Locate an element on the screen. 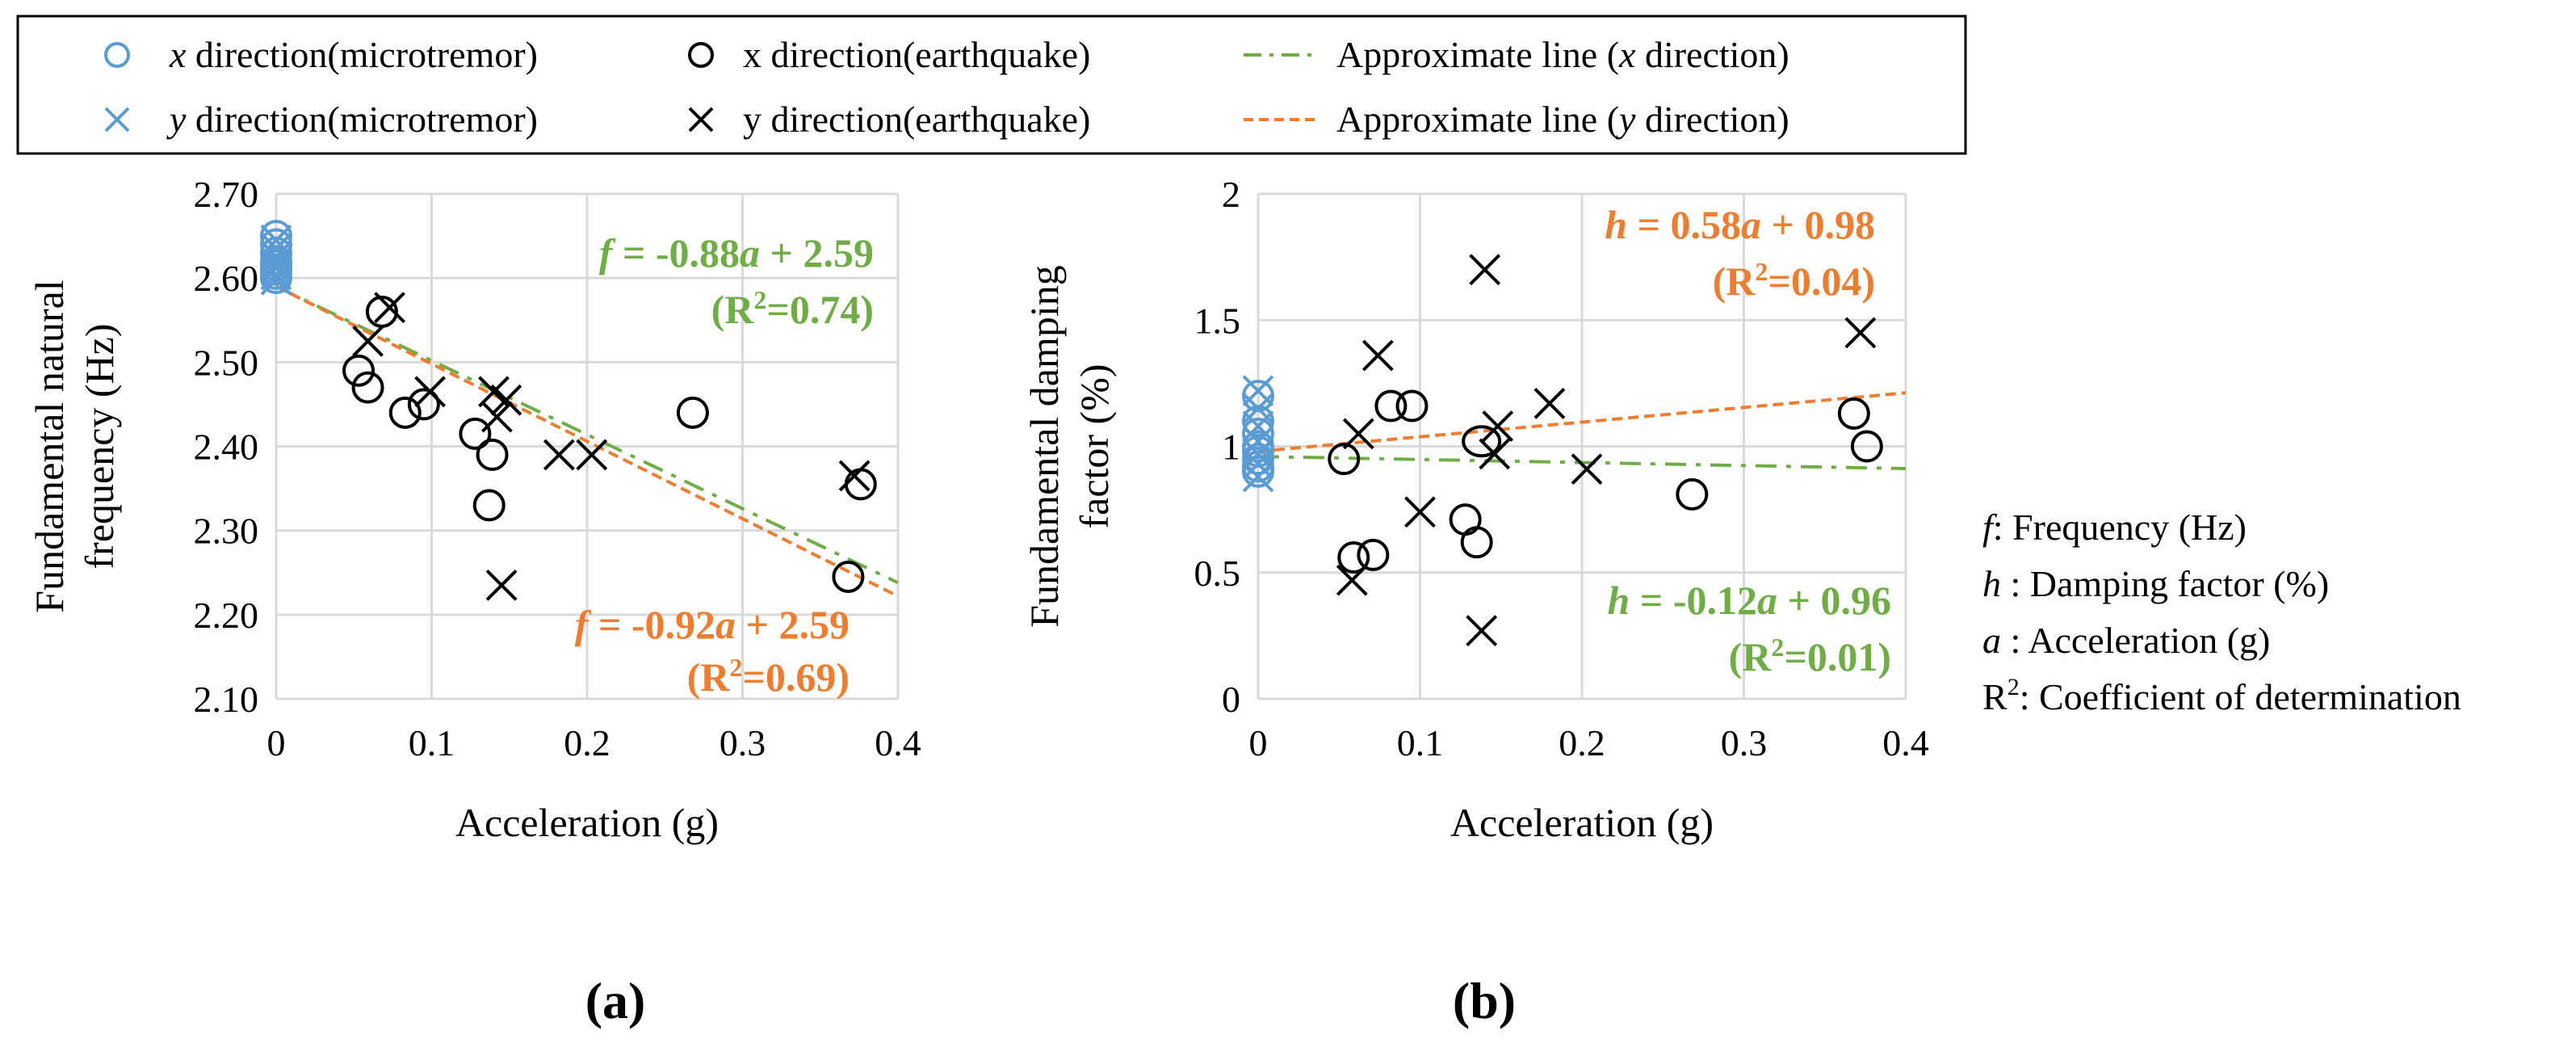  r-squared-label: (R2=0.01) is located at coordinates (1810, 656).